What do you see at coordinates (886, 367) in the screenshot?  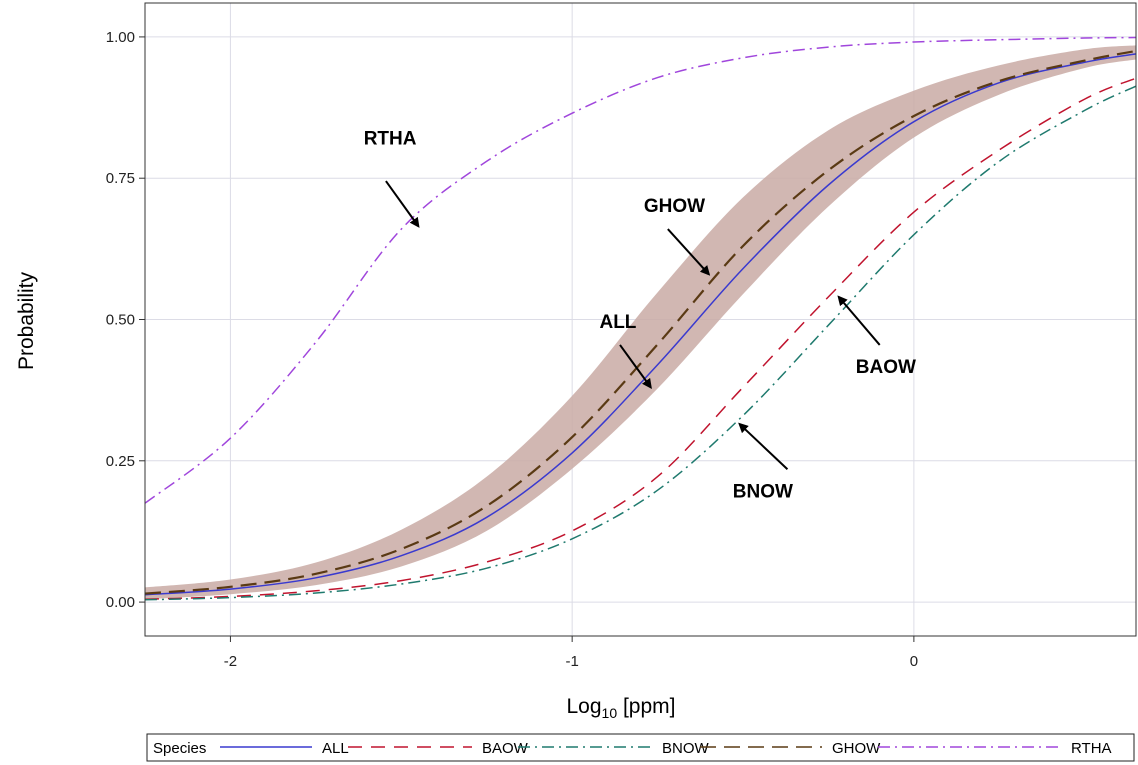 I see `annotation-label-baow: BAOW` at bounding box center [886, 367].